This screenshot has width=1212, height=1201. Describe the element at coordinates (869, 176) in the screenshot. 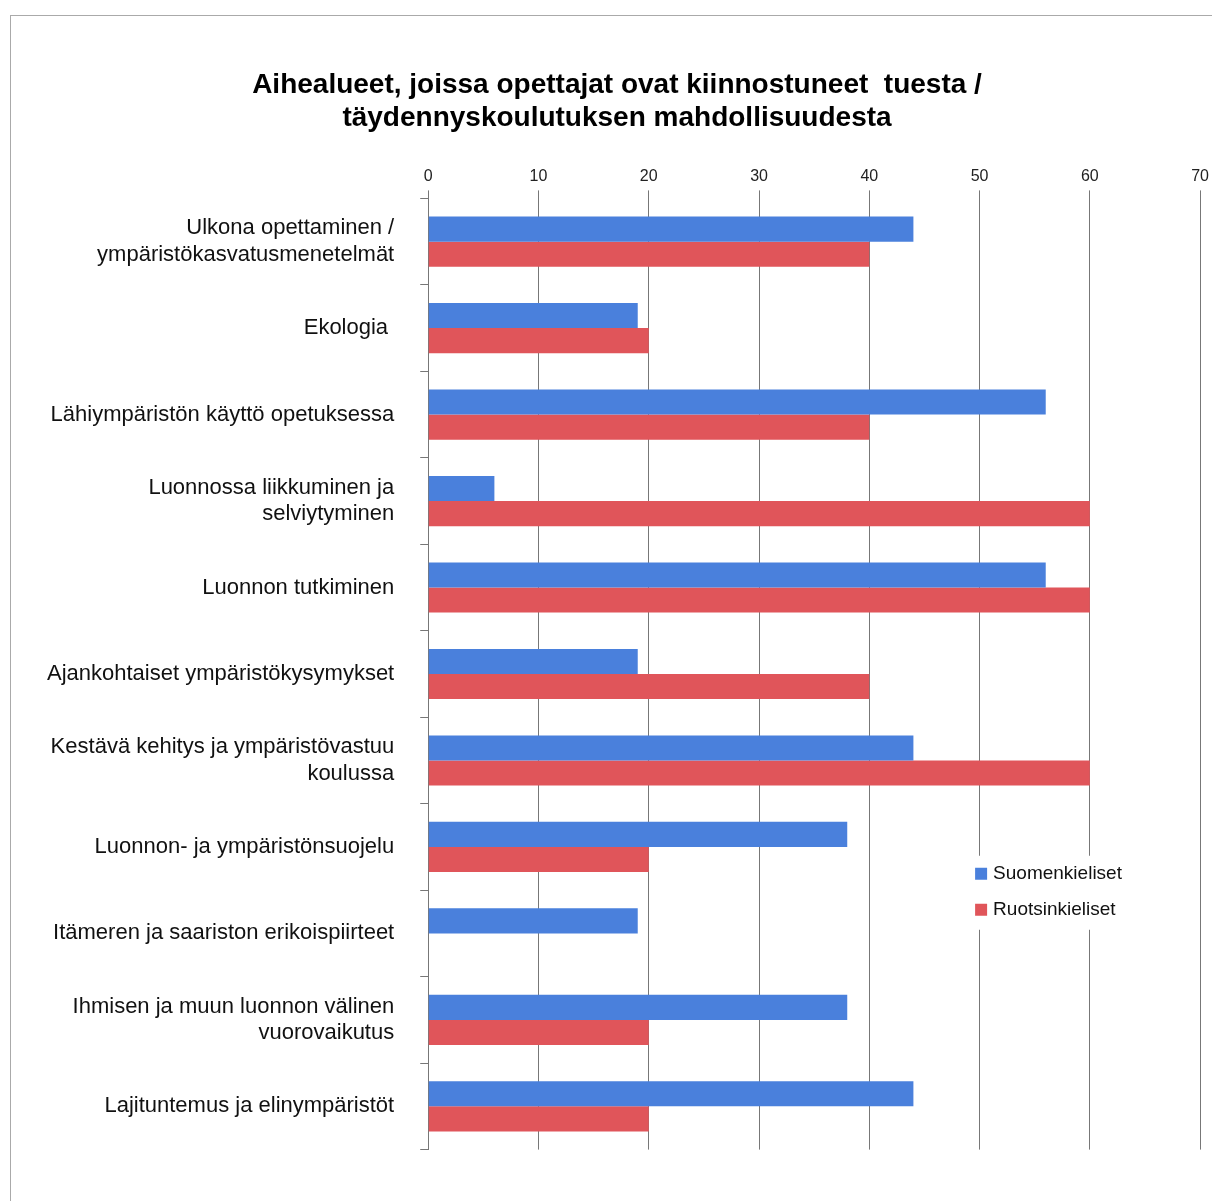

I see `x-tick-label: 40` at that location.